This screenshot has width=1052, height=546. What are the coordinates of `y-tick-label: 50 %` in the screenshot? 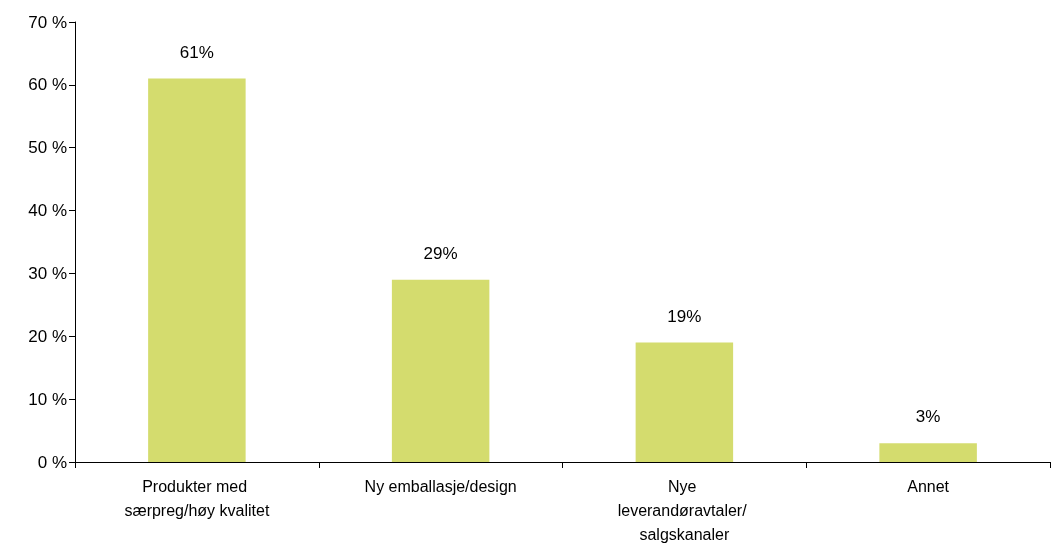 It's located at (47, 148).